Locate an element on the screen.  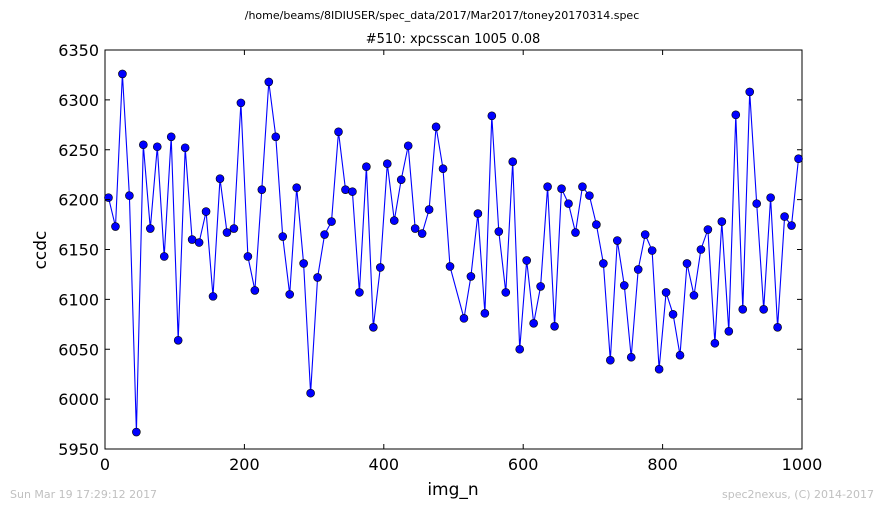
y-tick-label: 6050 is located at coordinates (78, 349).